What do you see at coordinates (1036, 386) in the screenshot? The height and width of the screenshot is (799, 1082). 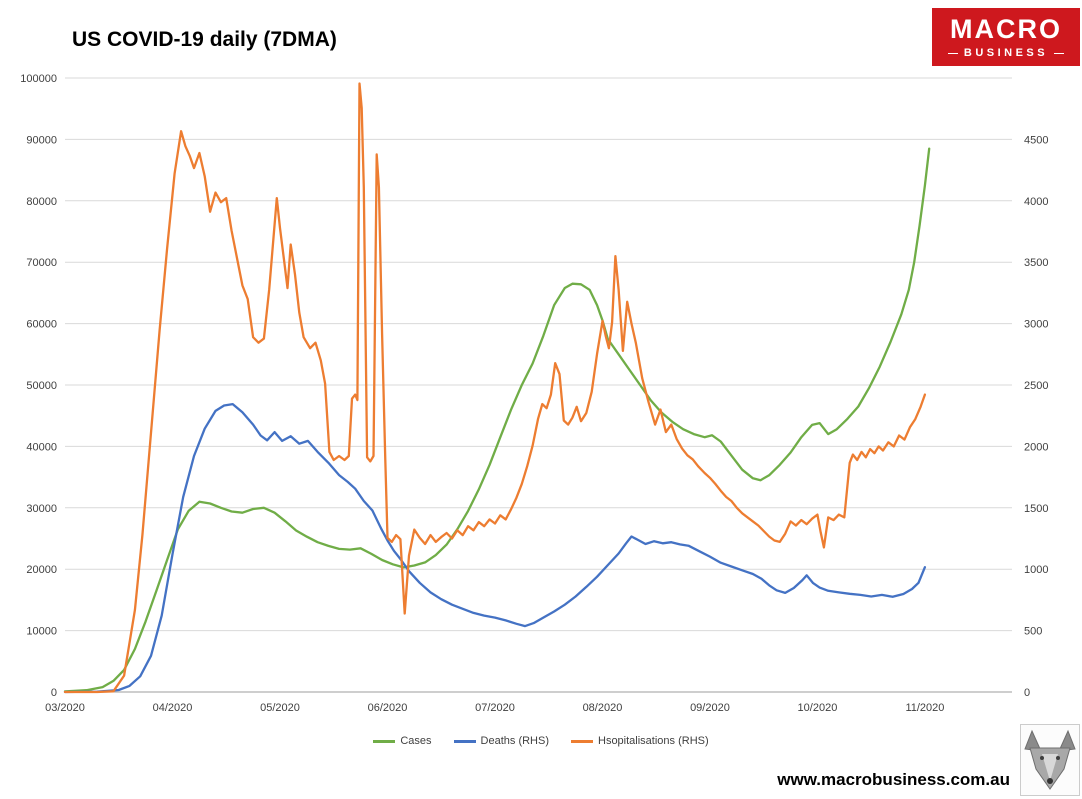 I see `svg-text: 2500` at bounding box center [1036, 386].